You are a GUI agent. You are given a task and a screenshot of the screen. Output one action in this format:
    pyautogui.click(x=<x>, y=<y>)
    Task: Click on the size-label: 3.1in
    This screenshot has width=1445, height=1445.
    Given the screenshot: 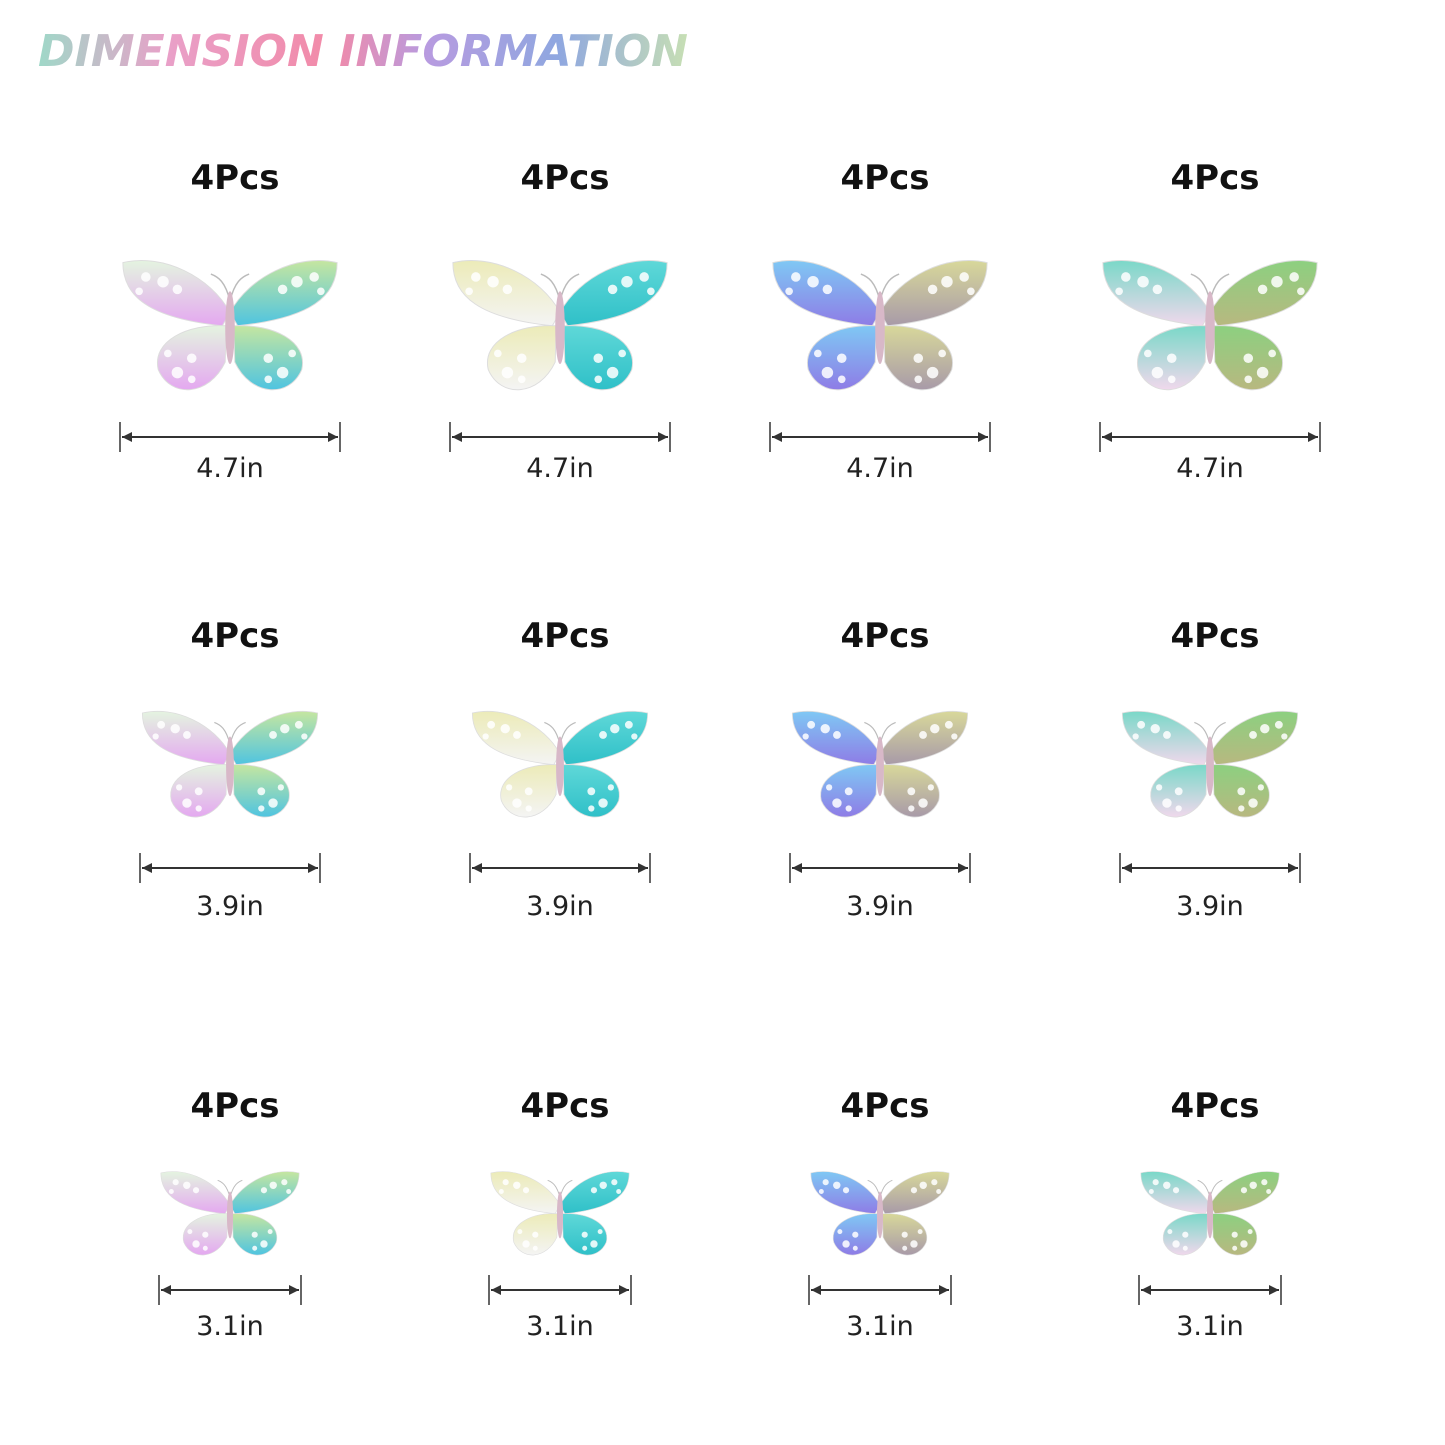 What is the action you would take?
    pyautogui.click(x=880, y=1326)
    